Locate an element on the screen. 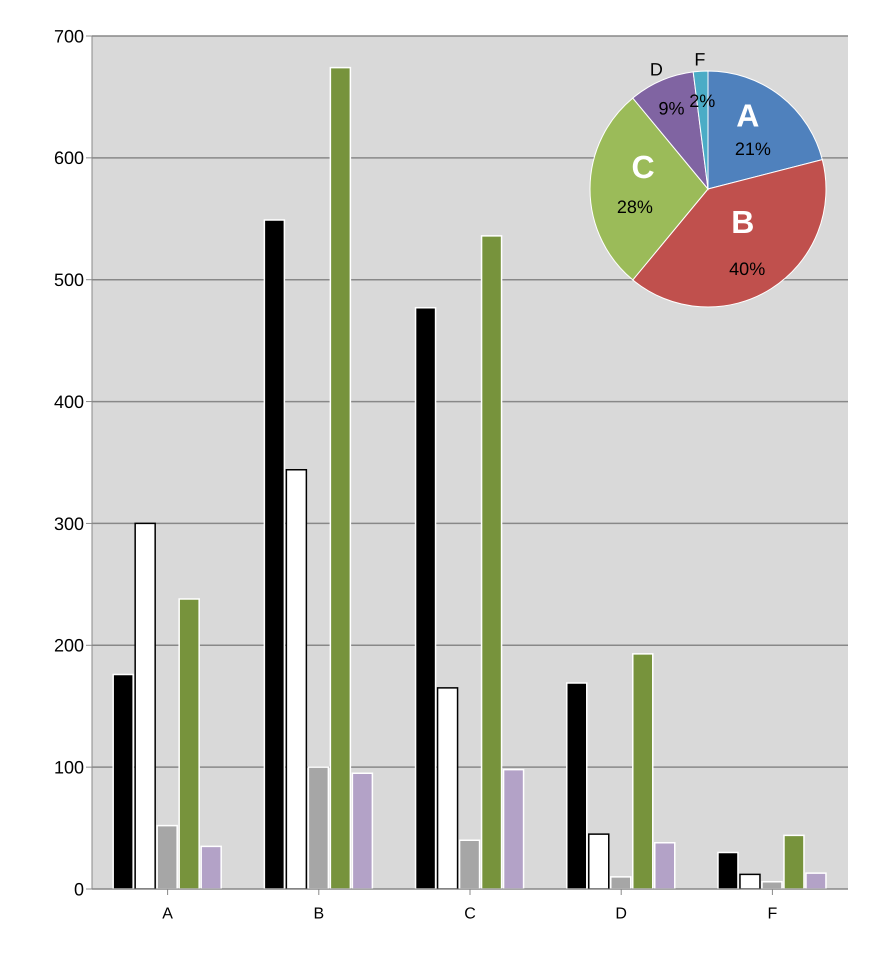 The height and width of the screenshot is (955, 882). y-tick-label: 100 is located at coordinates (69, 768).